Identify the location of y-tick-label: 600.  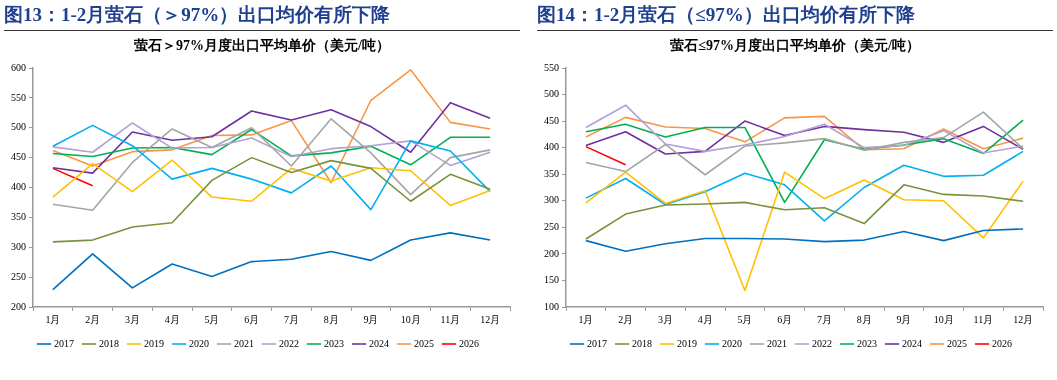
(18, 67).